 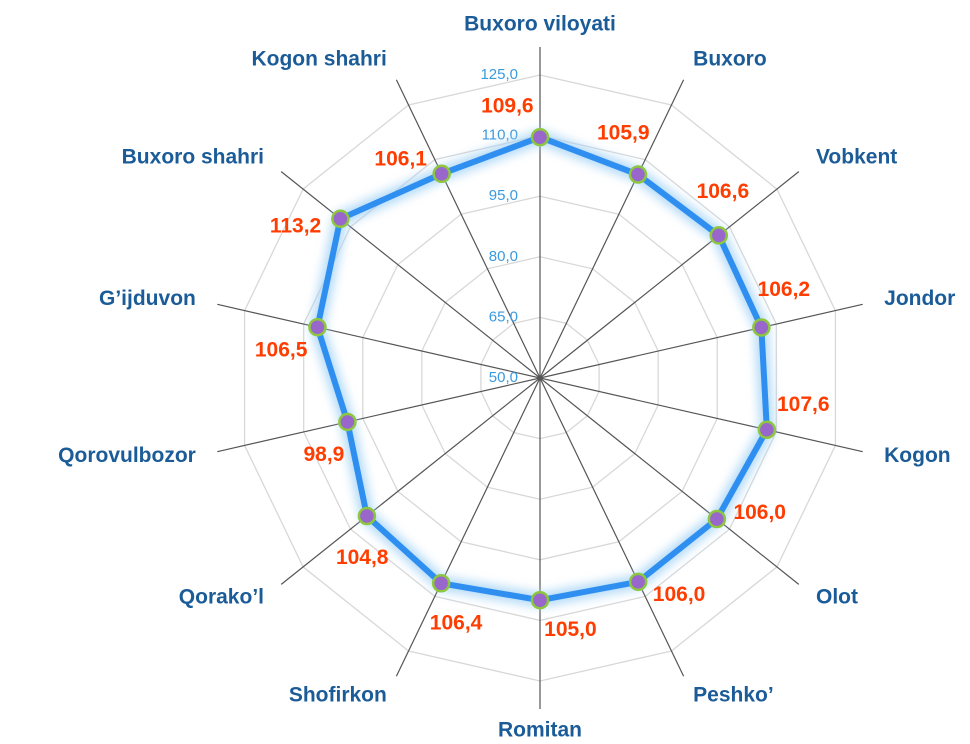 What do you see at coordinates (499, 74) in the screenshot?
I see `y-tick-label: 125,0` at bounding box center [499, 74].